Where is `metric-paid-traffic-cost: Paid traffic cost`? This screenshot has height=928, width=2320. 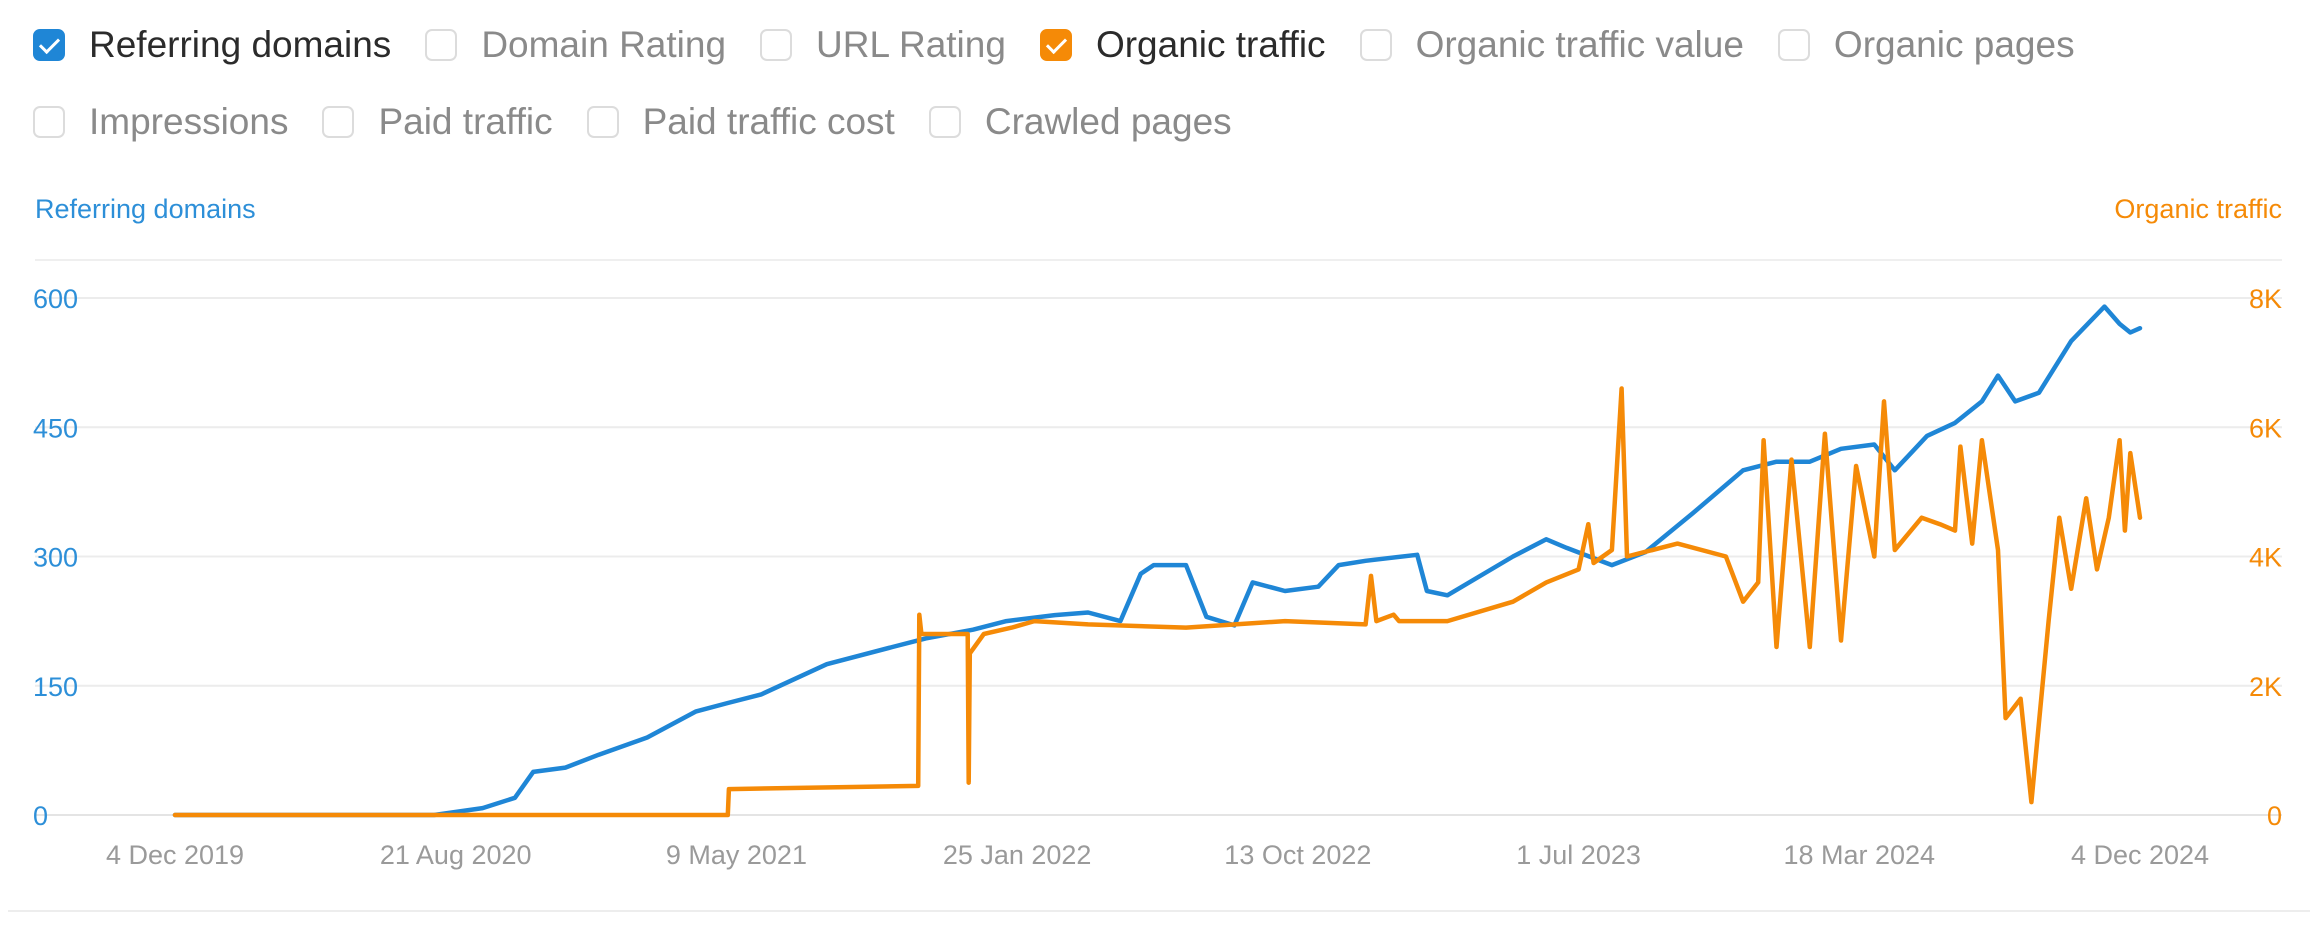 metric-paid-traffic-cost: Paid traffic cost is located at coordinates (740, 122).